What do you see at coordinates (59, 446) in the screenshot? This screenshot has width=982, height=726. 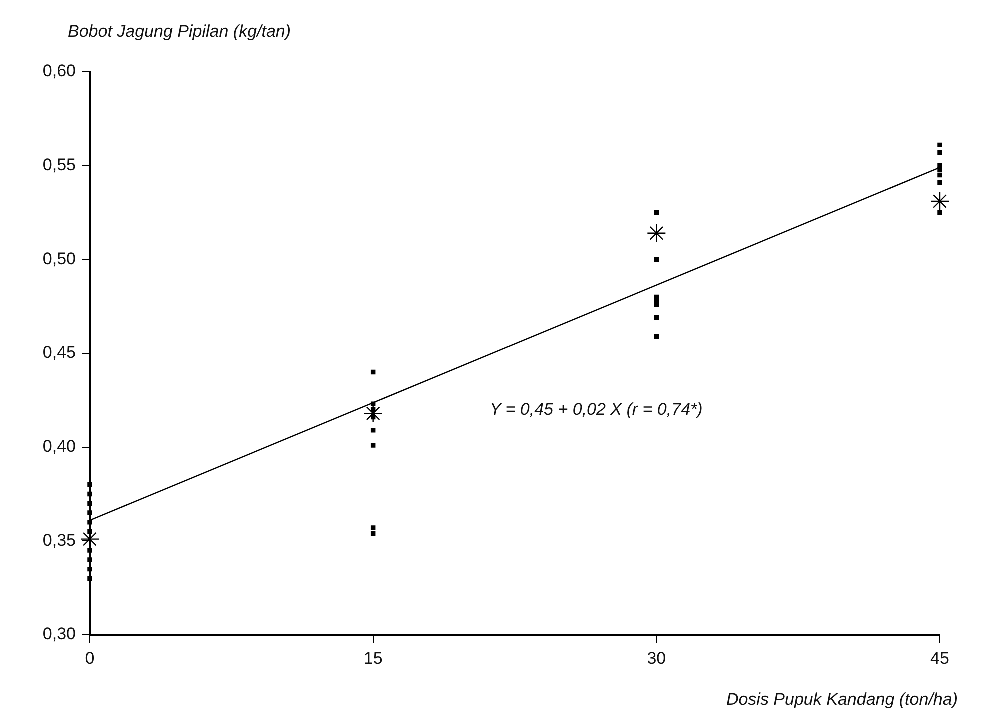 I see `y-tick-label: 0,40` at bounding box center [59, 446].